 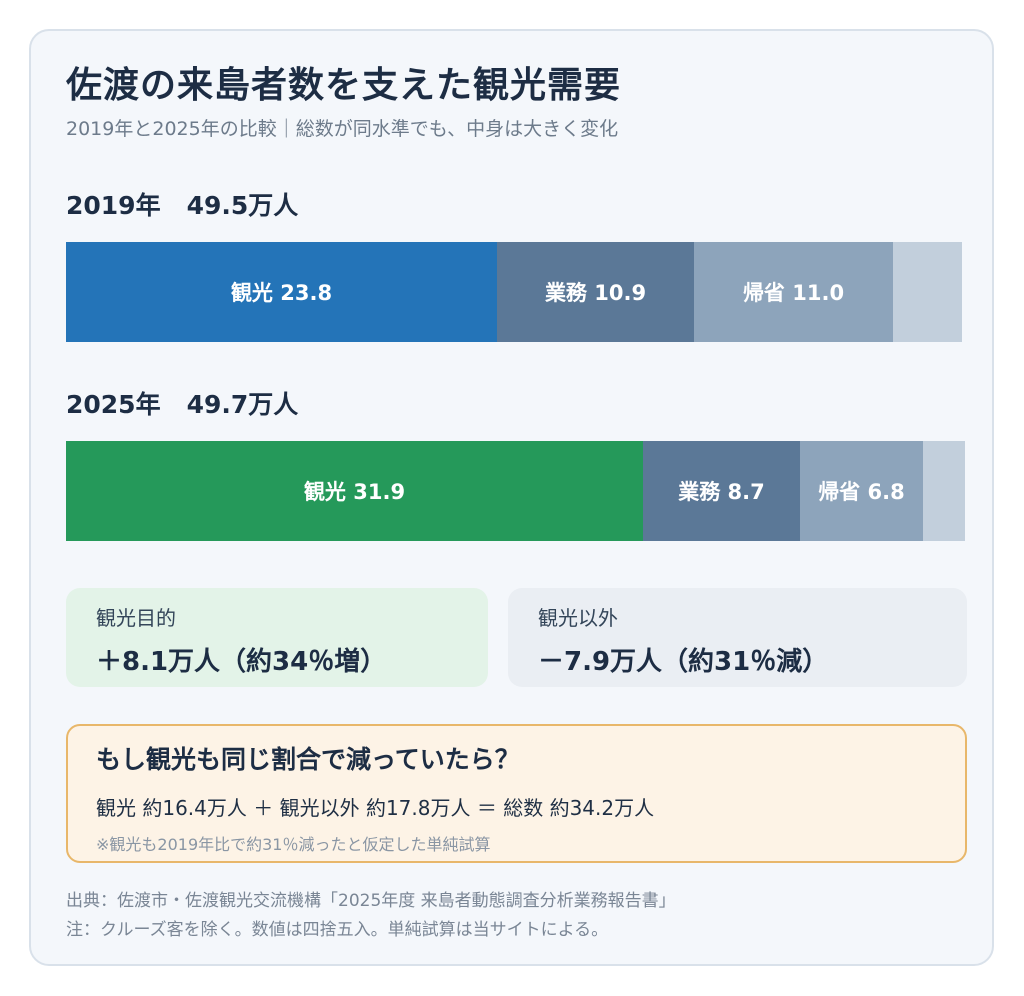 What do you see at coordinates (944, 491) in the screenshot?
I see `bar-segment-other-2025` at bounding box center [944, 491].